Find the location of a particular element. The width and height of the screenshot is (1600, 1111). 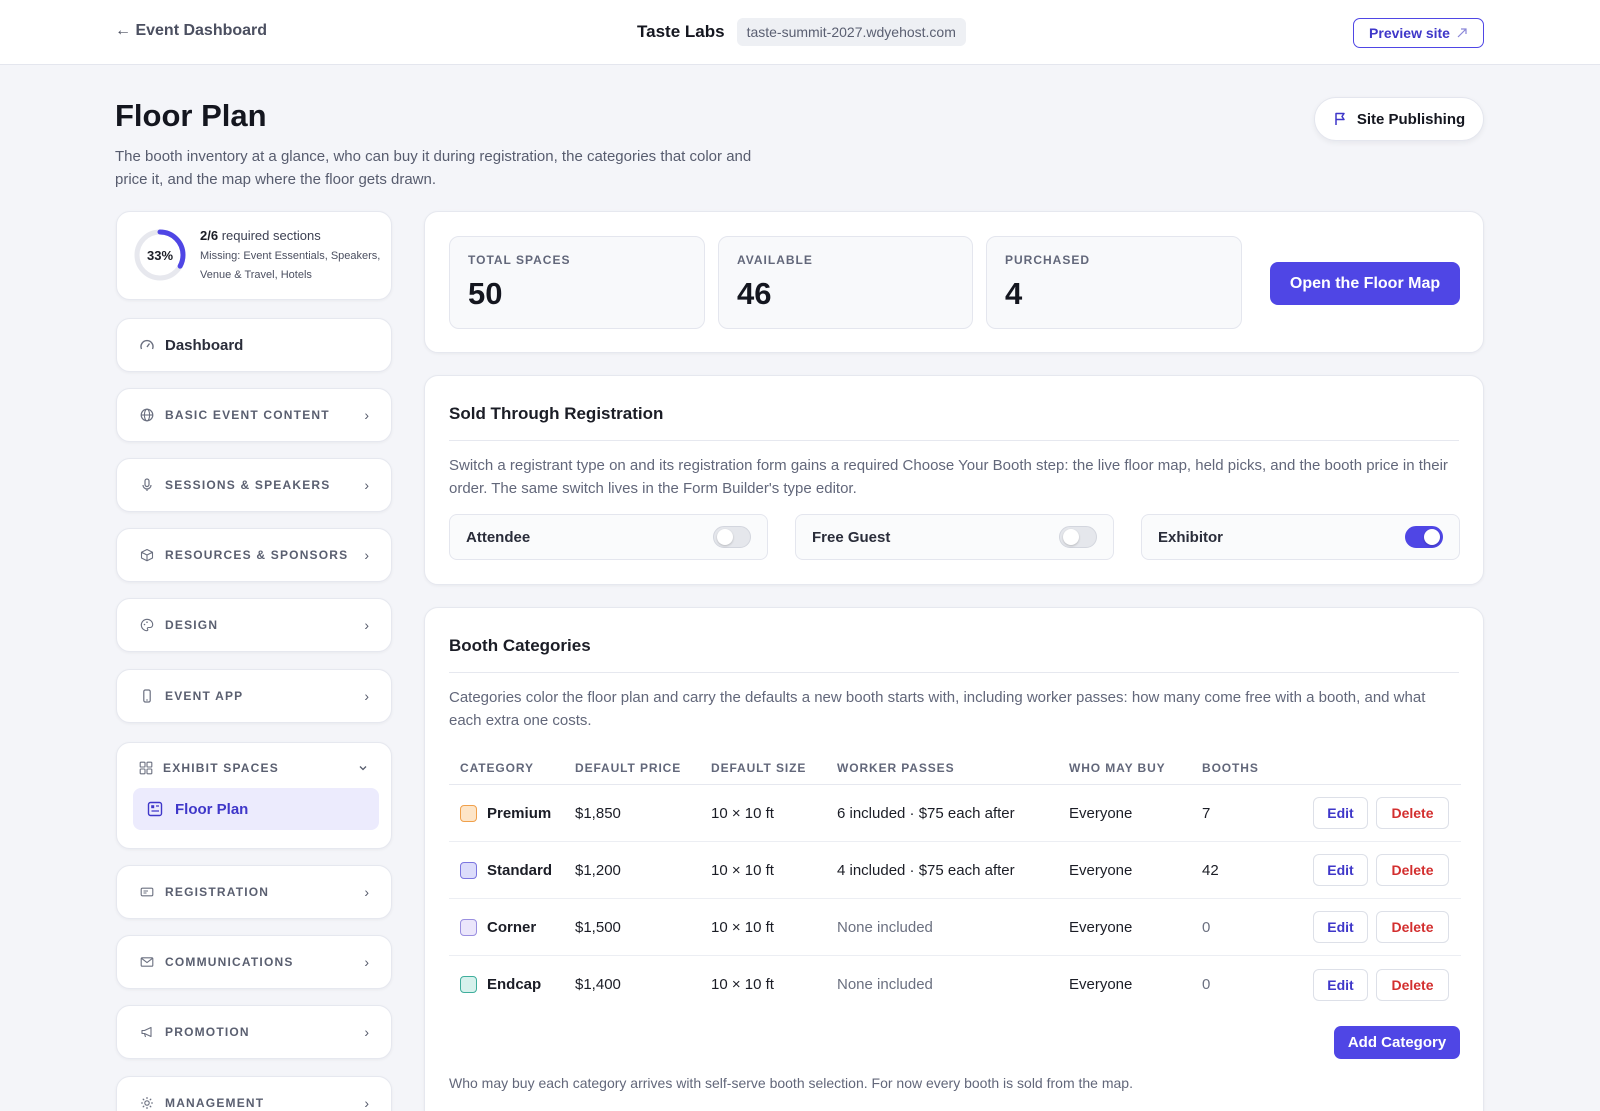

flag-icon is located at coordinates (1340, 118).